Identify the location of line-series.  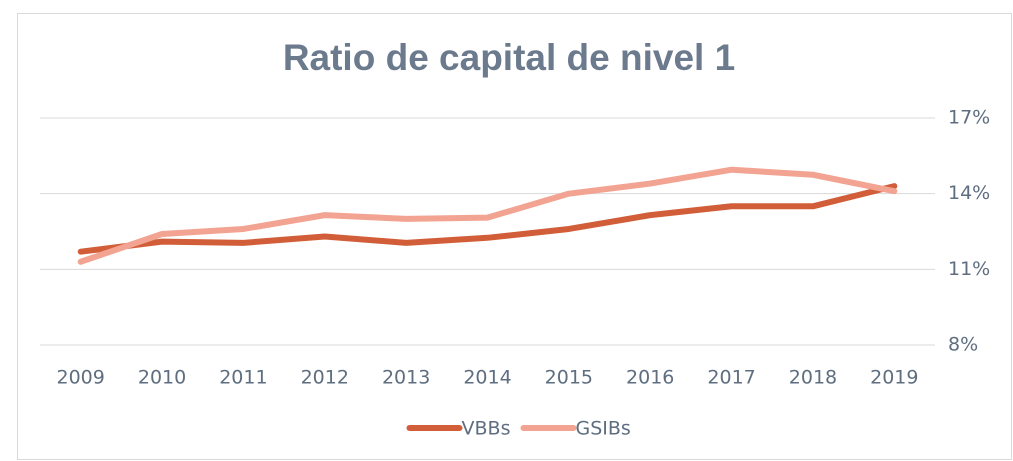
(487, 219).